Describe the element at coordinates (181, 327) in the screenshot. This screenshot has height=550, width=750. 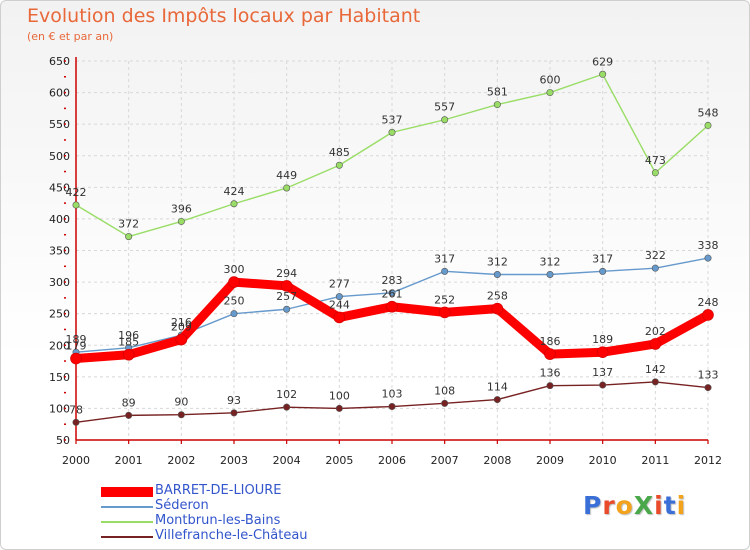
I see `data-label: 209` at that location.